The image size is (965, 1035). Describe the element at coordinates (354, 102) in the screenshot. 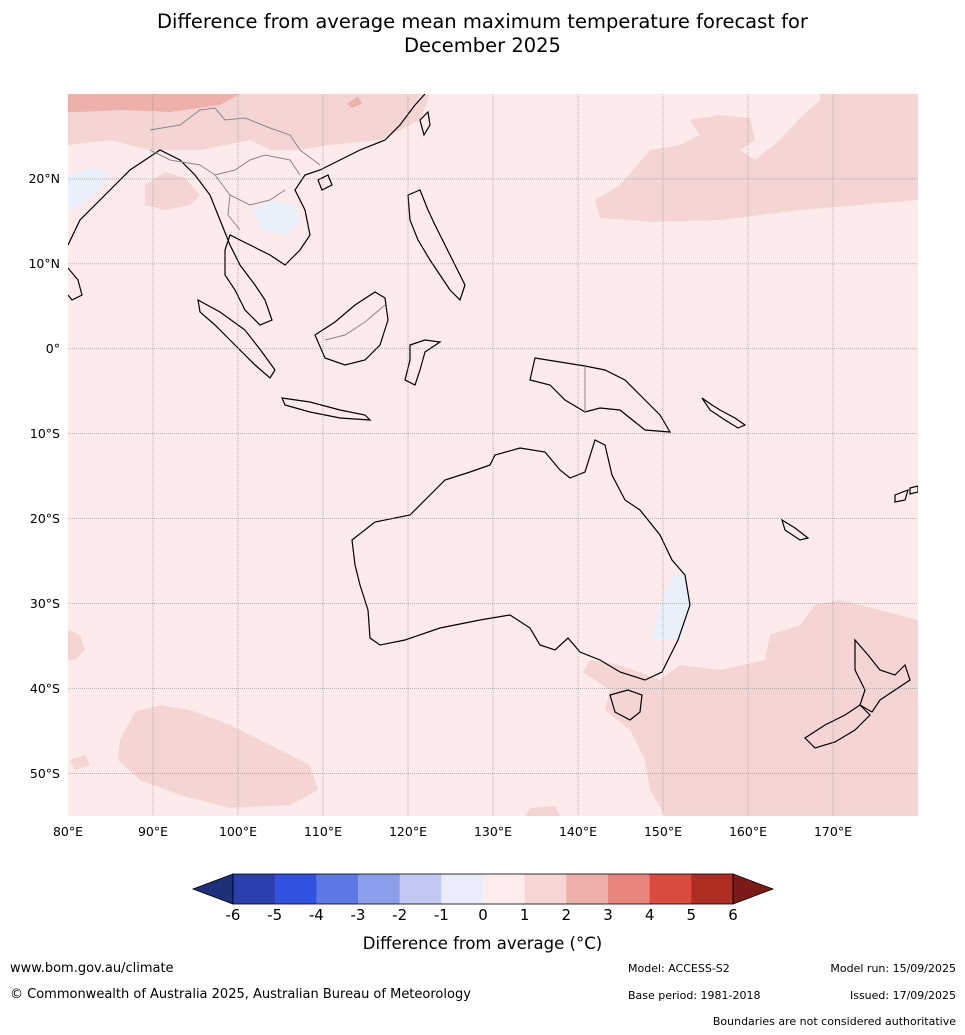

I see `warmer-patch-china-coast` at that location.